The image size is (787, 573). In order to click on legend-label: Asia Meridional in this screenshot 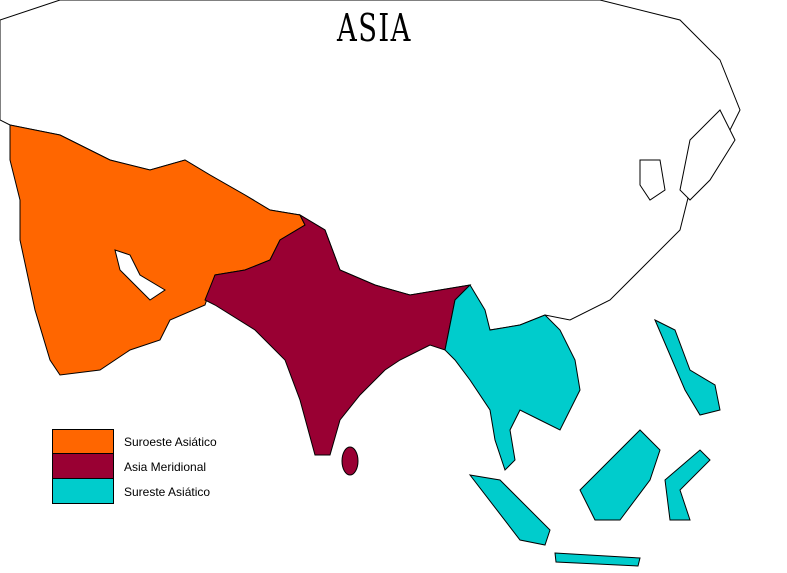, I will do `click(165, 466)`.